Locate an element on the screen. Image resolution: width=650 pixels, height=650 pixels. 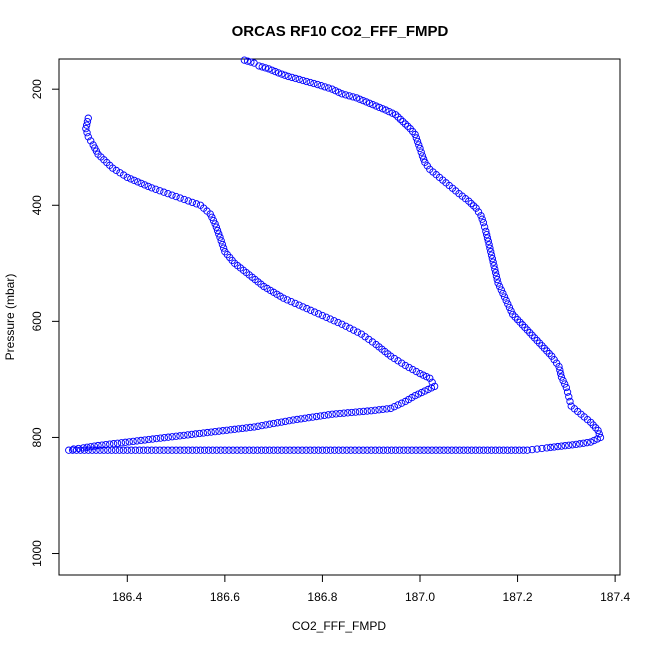
y-tick-label: 400 is located at coordinates (37, 205).